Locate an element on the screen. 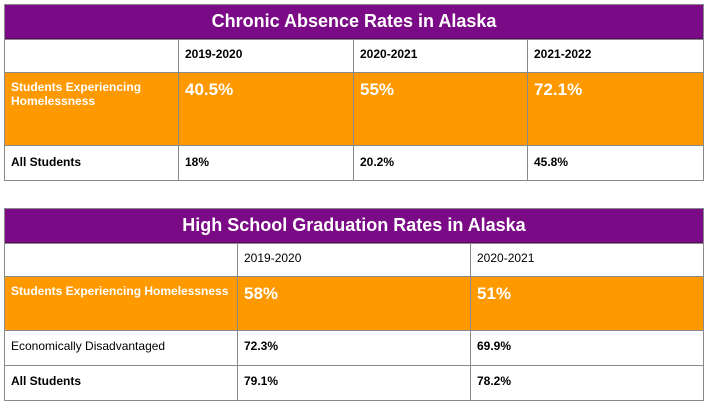 The height and width of the screenshot is (412, 710). header-row: 2019-2020 2020-2021 is located at coordinates (354, 259).